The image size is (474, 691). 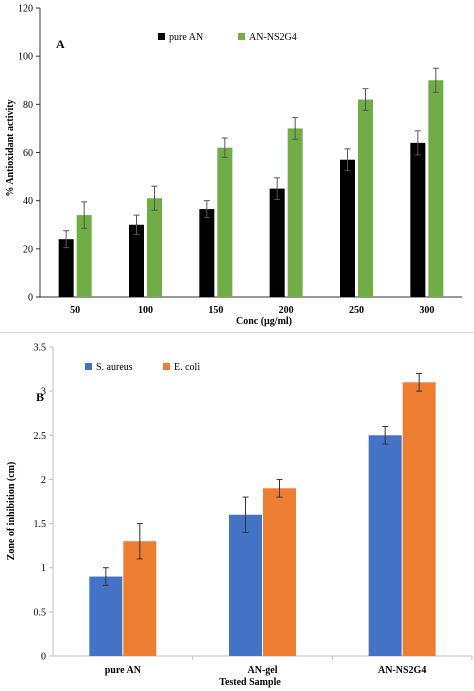 What do you see at coordinates (356, 310) in the screenshot?
I see `x-tick-label-a: 250` at bounding box center [356, 310].